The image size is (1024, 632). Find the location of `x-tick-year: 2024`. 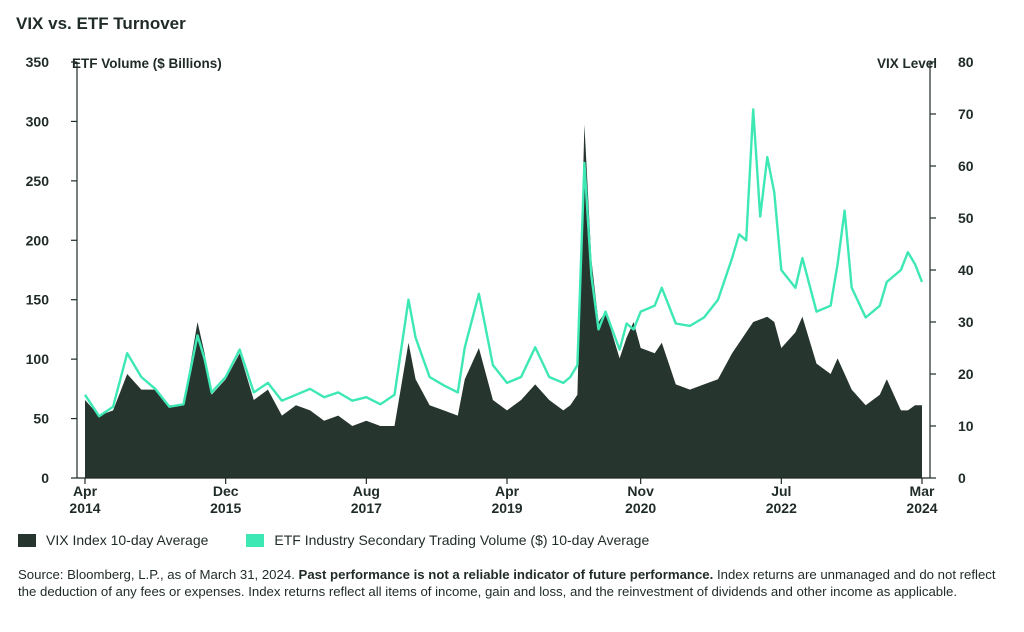

x-tick-year: 2024 is located at coordinates (921, 508).